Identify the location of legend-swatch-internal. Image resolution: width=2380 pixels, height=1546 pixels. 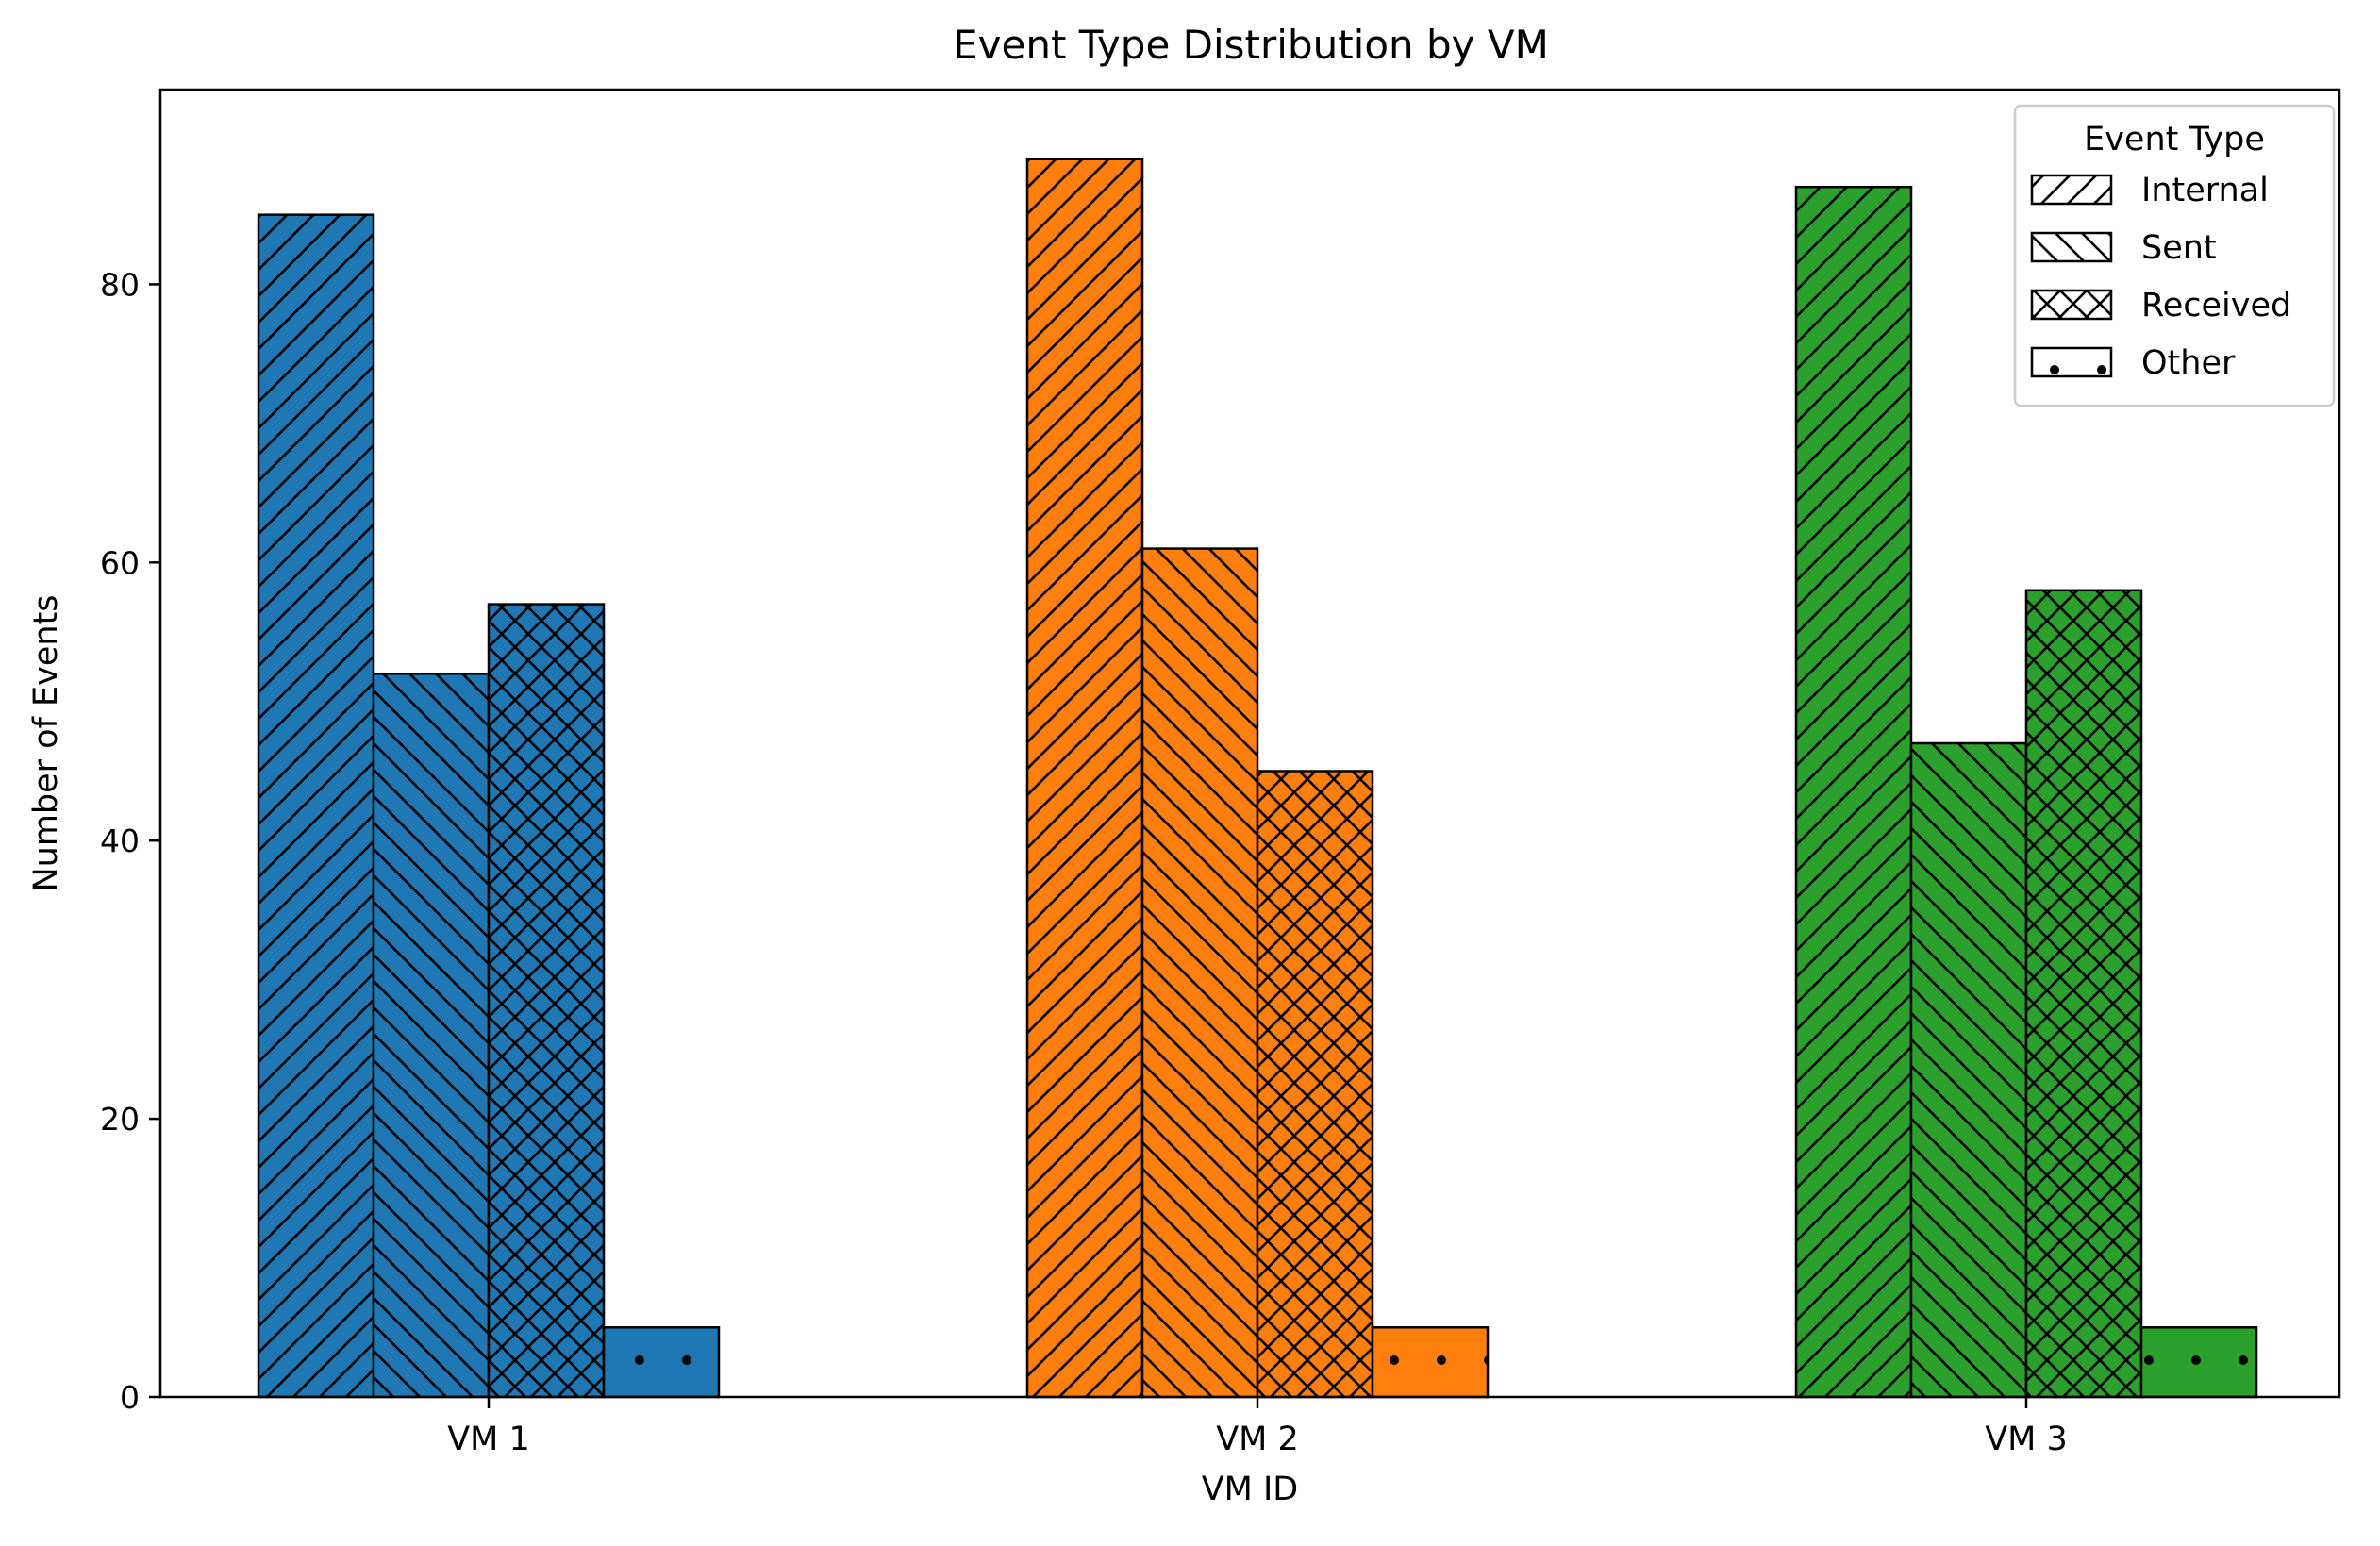
(2071, 190).